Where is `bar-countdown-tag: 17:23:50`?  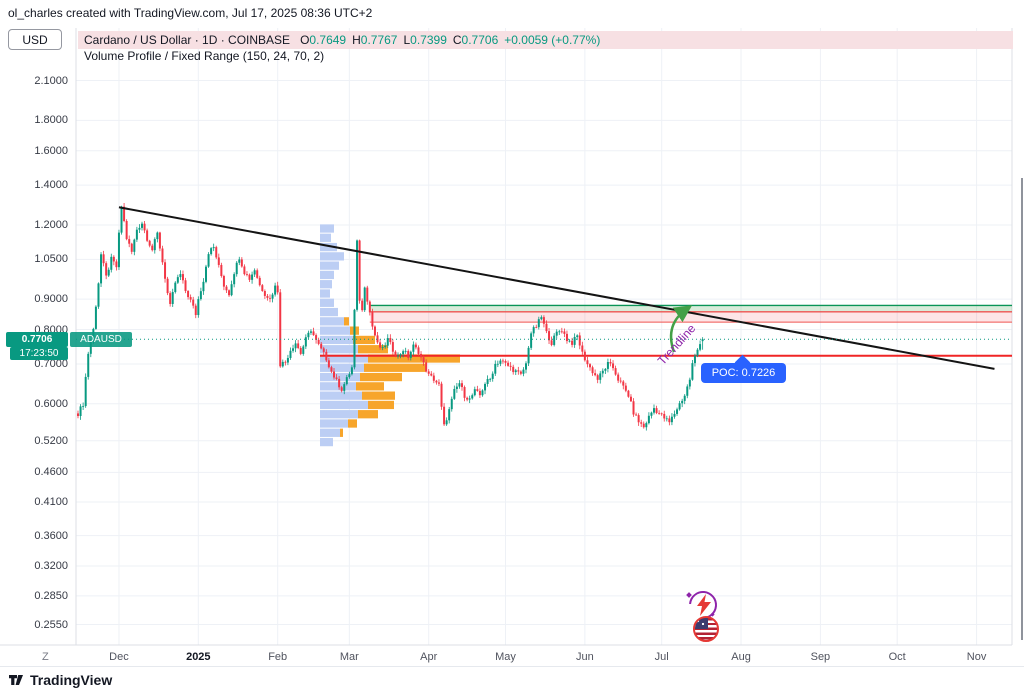 bar-countdown-tag: 17:23:50 is located at coordinates (39, 354).